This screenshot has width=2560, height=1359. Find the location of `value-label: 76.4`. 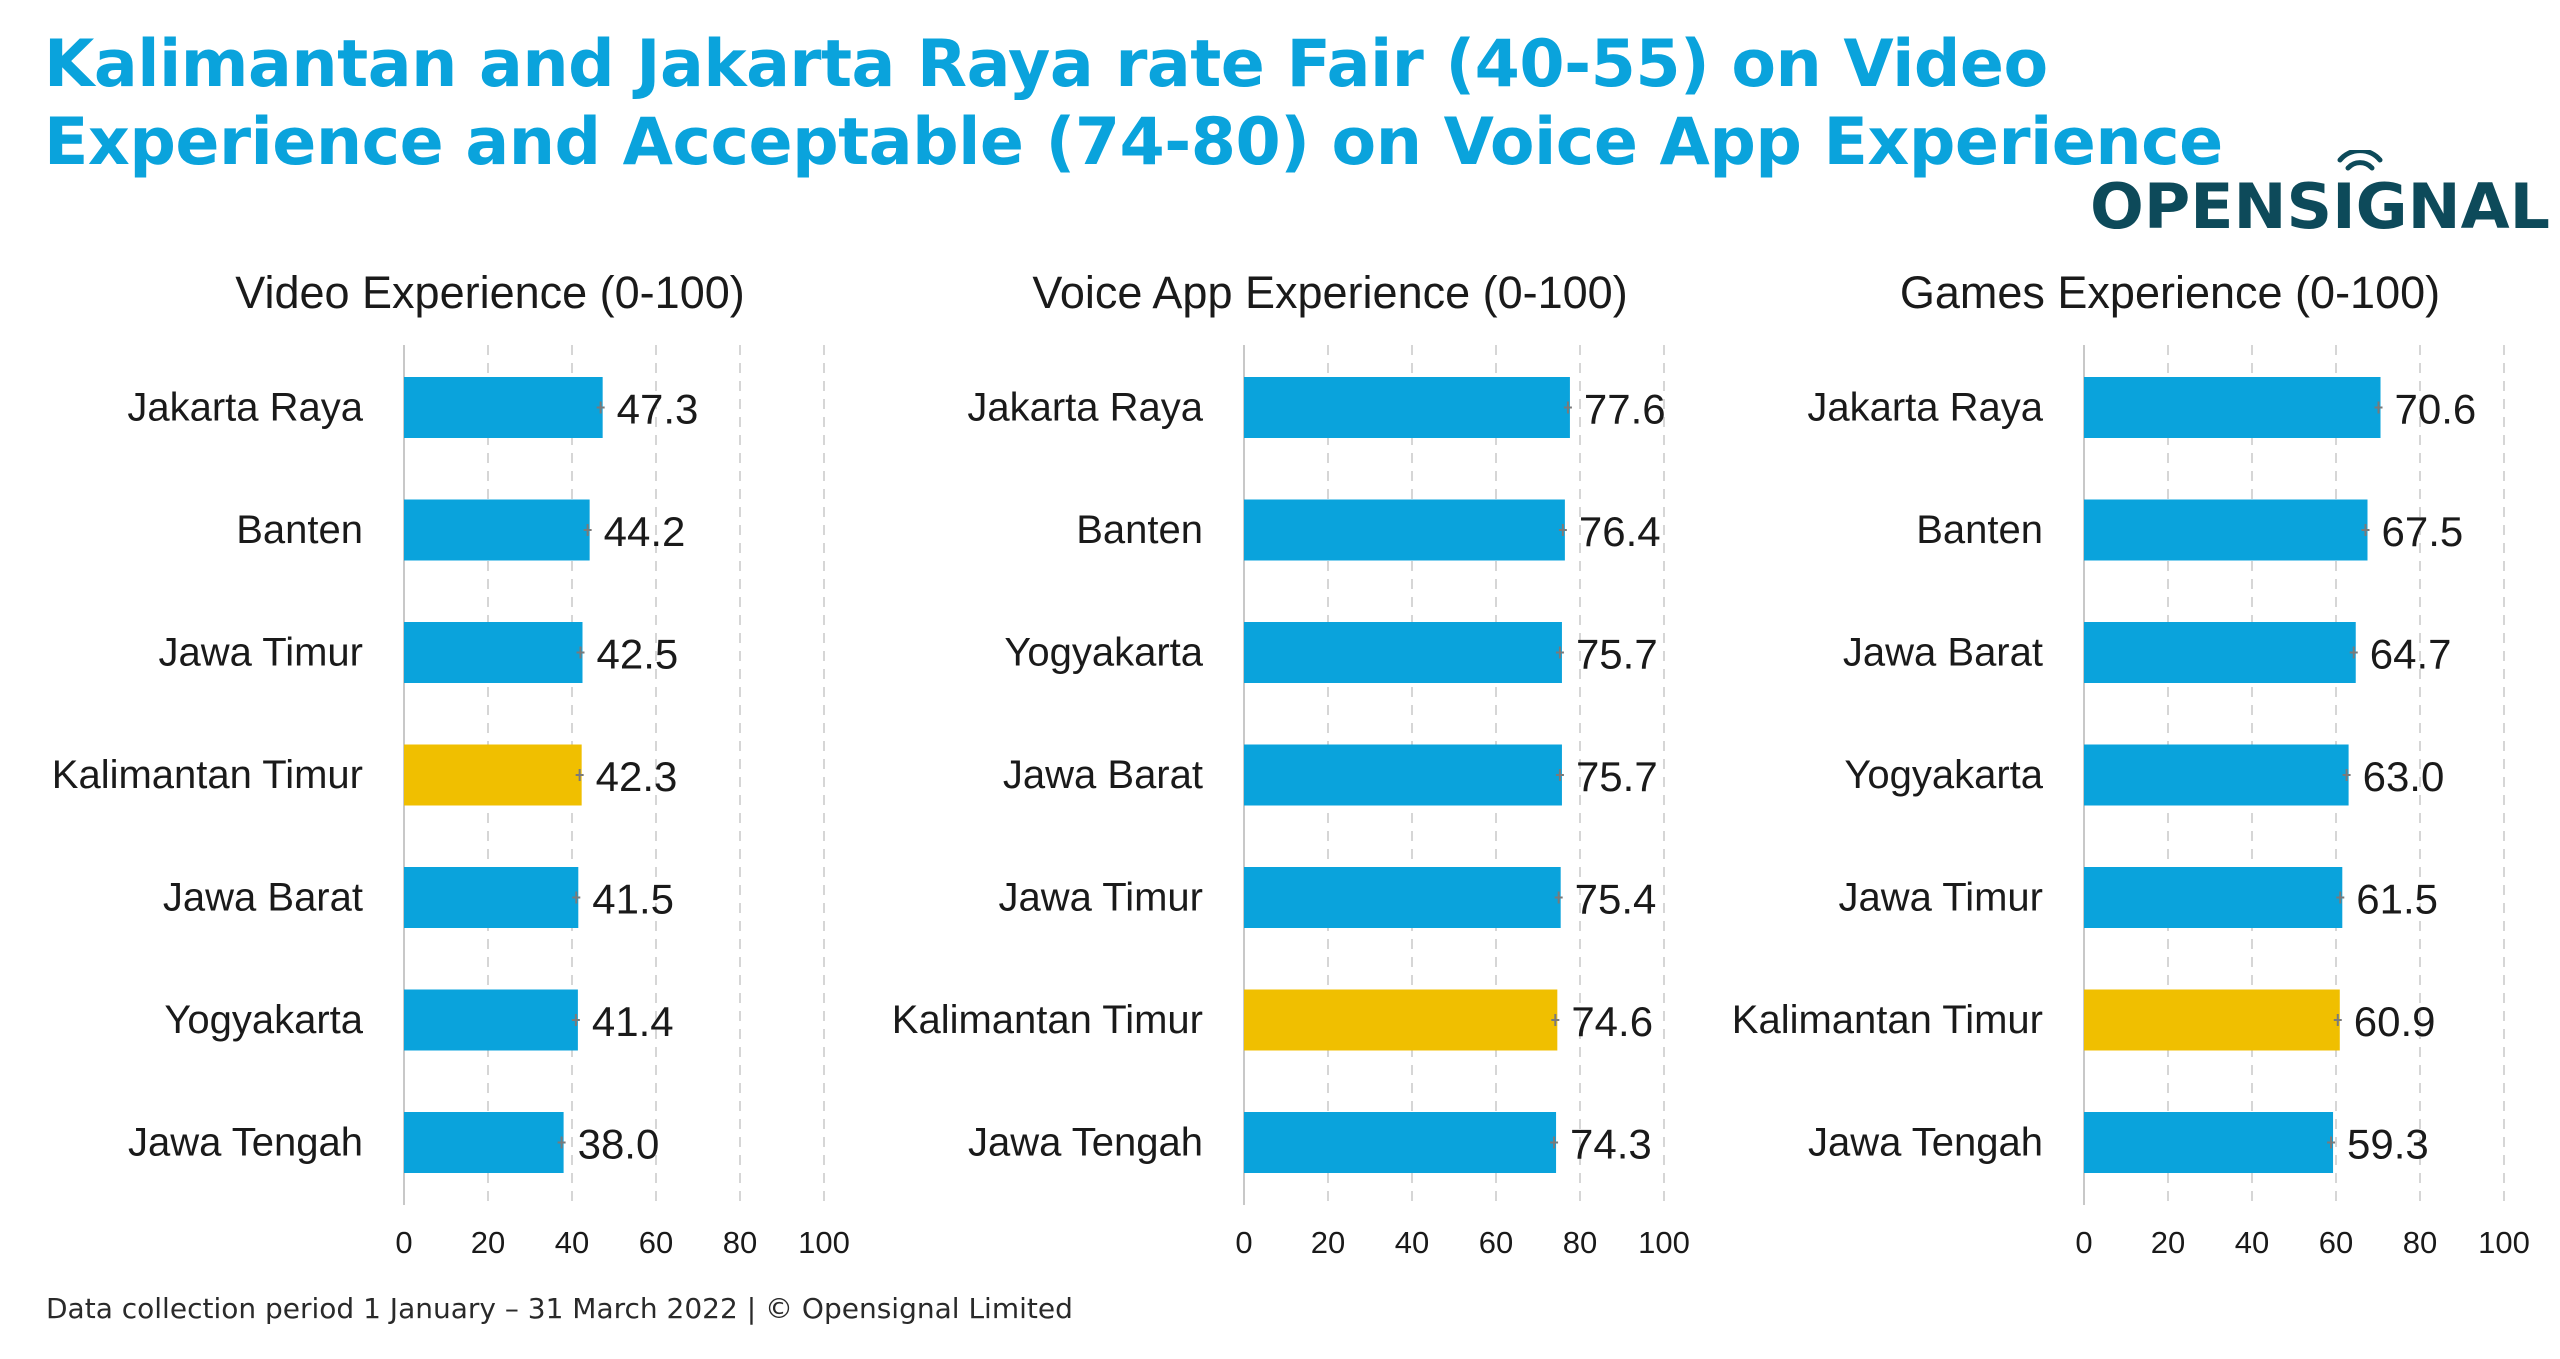

value-label: 76.4 is located at coordinates (1620, 531).